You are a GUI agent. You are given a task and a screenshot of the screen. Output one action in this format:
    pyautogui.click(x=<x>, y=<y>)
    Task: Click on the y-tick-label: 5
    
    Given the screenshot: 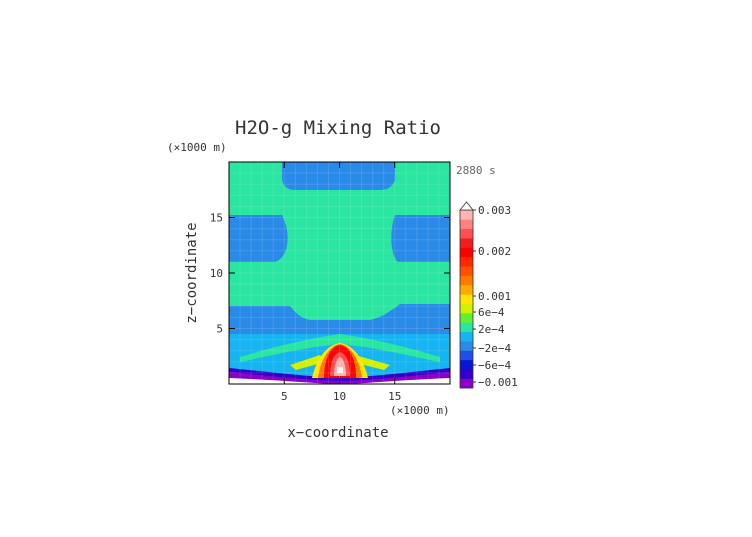 What is the action you would take?
    pyautogui.click(x=219, y=329)
    